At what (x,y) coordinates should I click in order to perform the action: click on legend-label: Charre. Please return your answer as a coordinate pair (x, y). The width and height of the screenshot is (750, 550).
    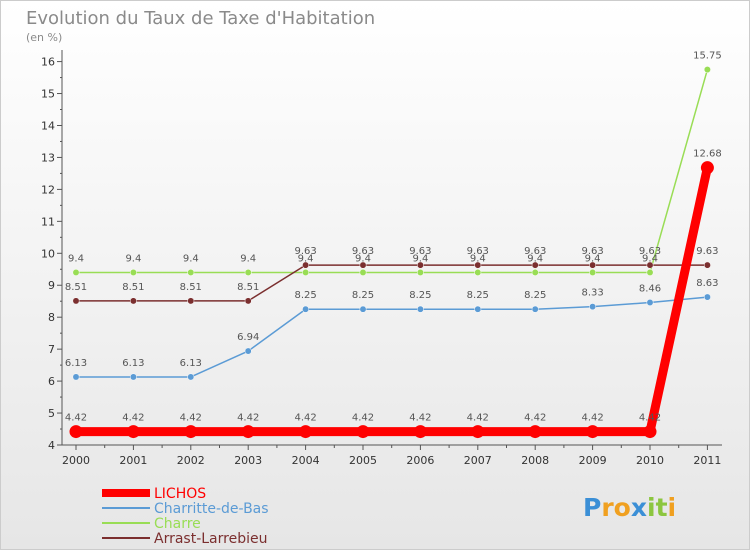
    Looking at the image, I should click on (177, 524).